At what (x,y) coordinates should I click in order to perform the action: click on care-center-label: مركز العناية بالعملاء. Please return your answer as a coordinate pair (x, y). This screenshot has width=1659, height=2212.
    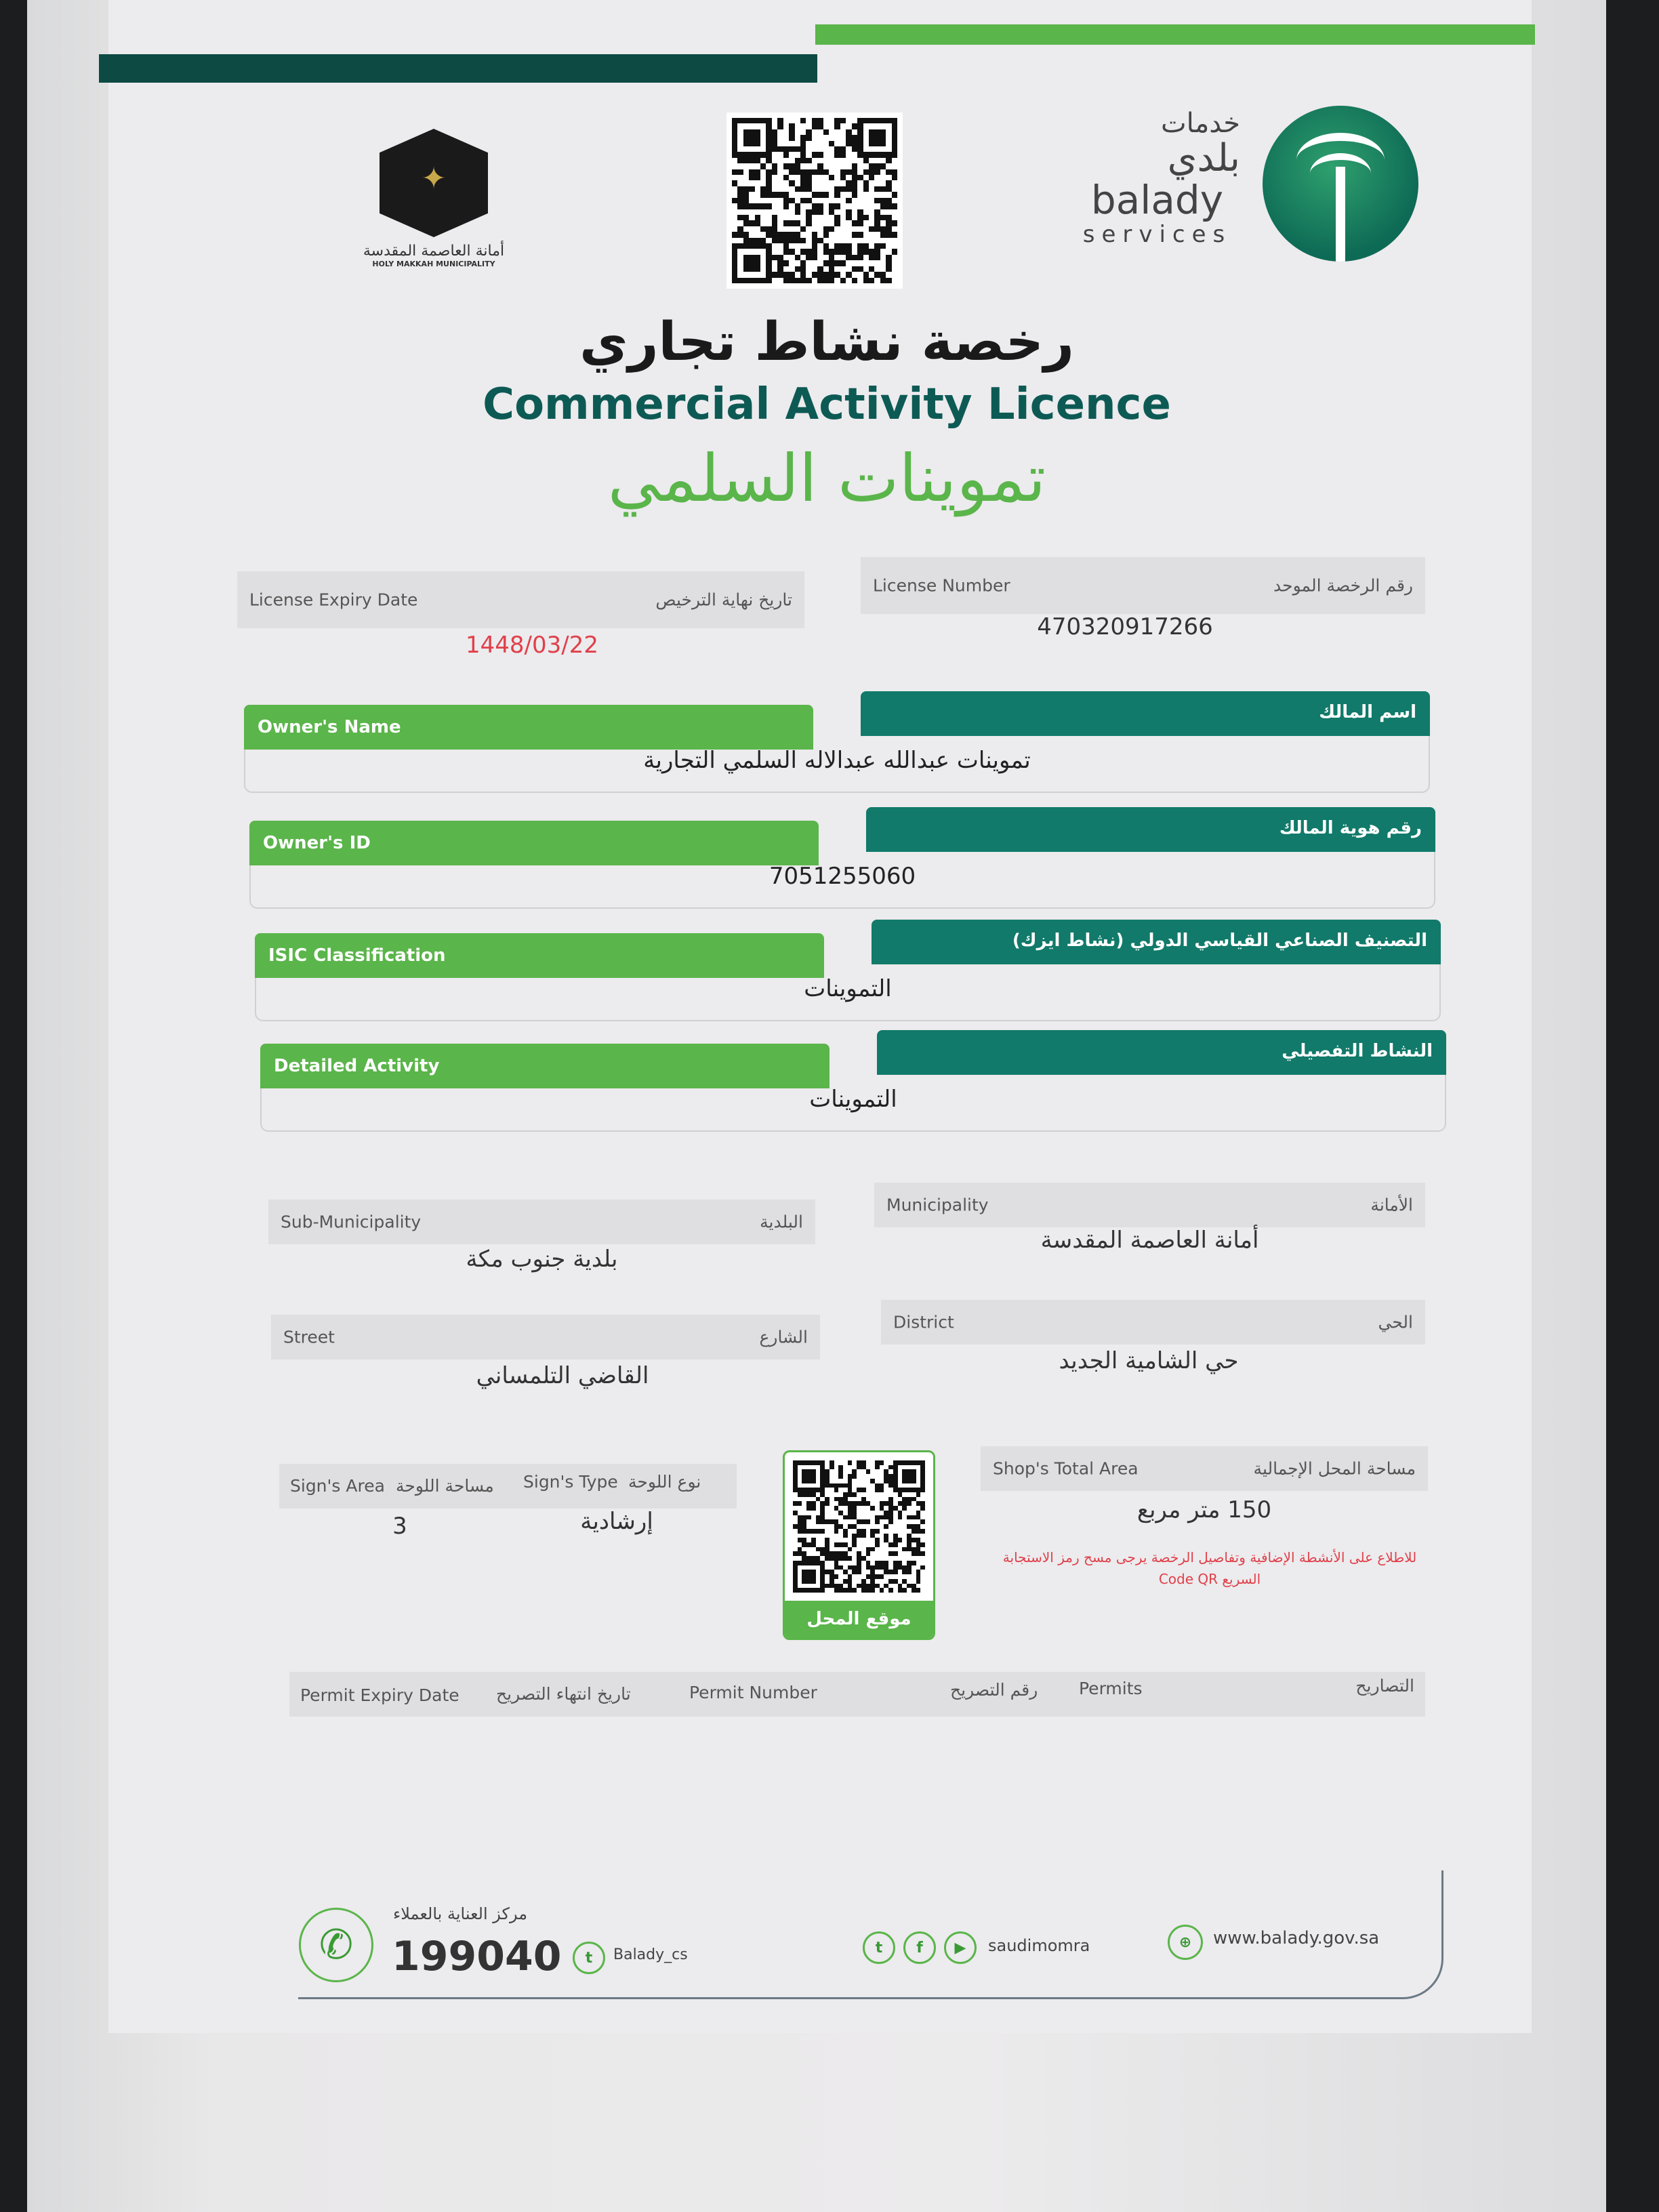
    Looking at the image, I should click on (460, 1913).